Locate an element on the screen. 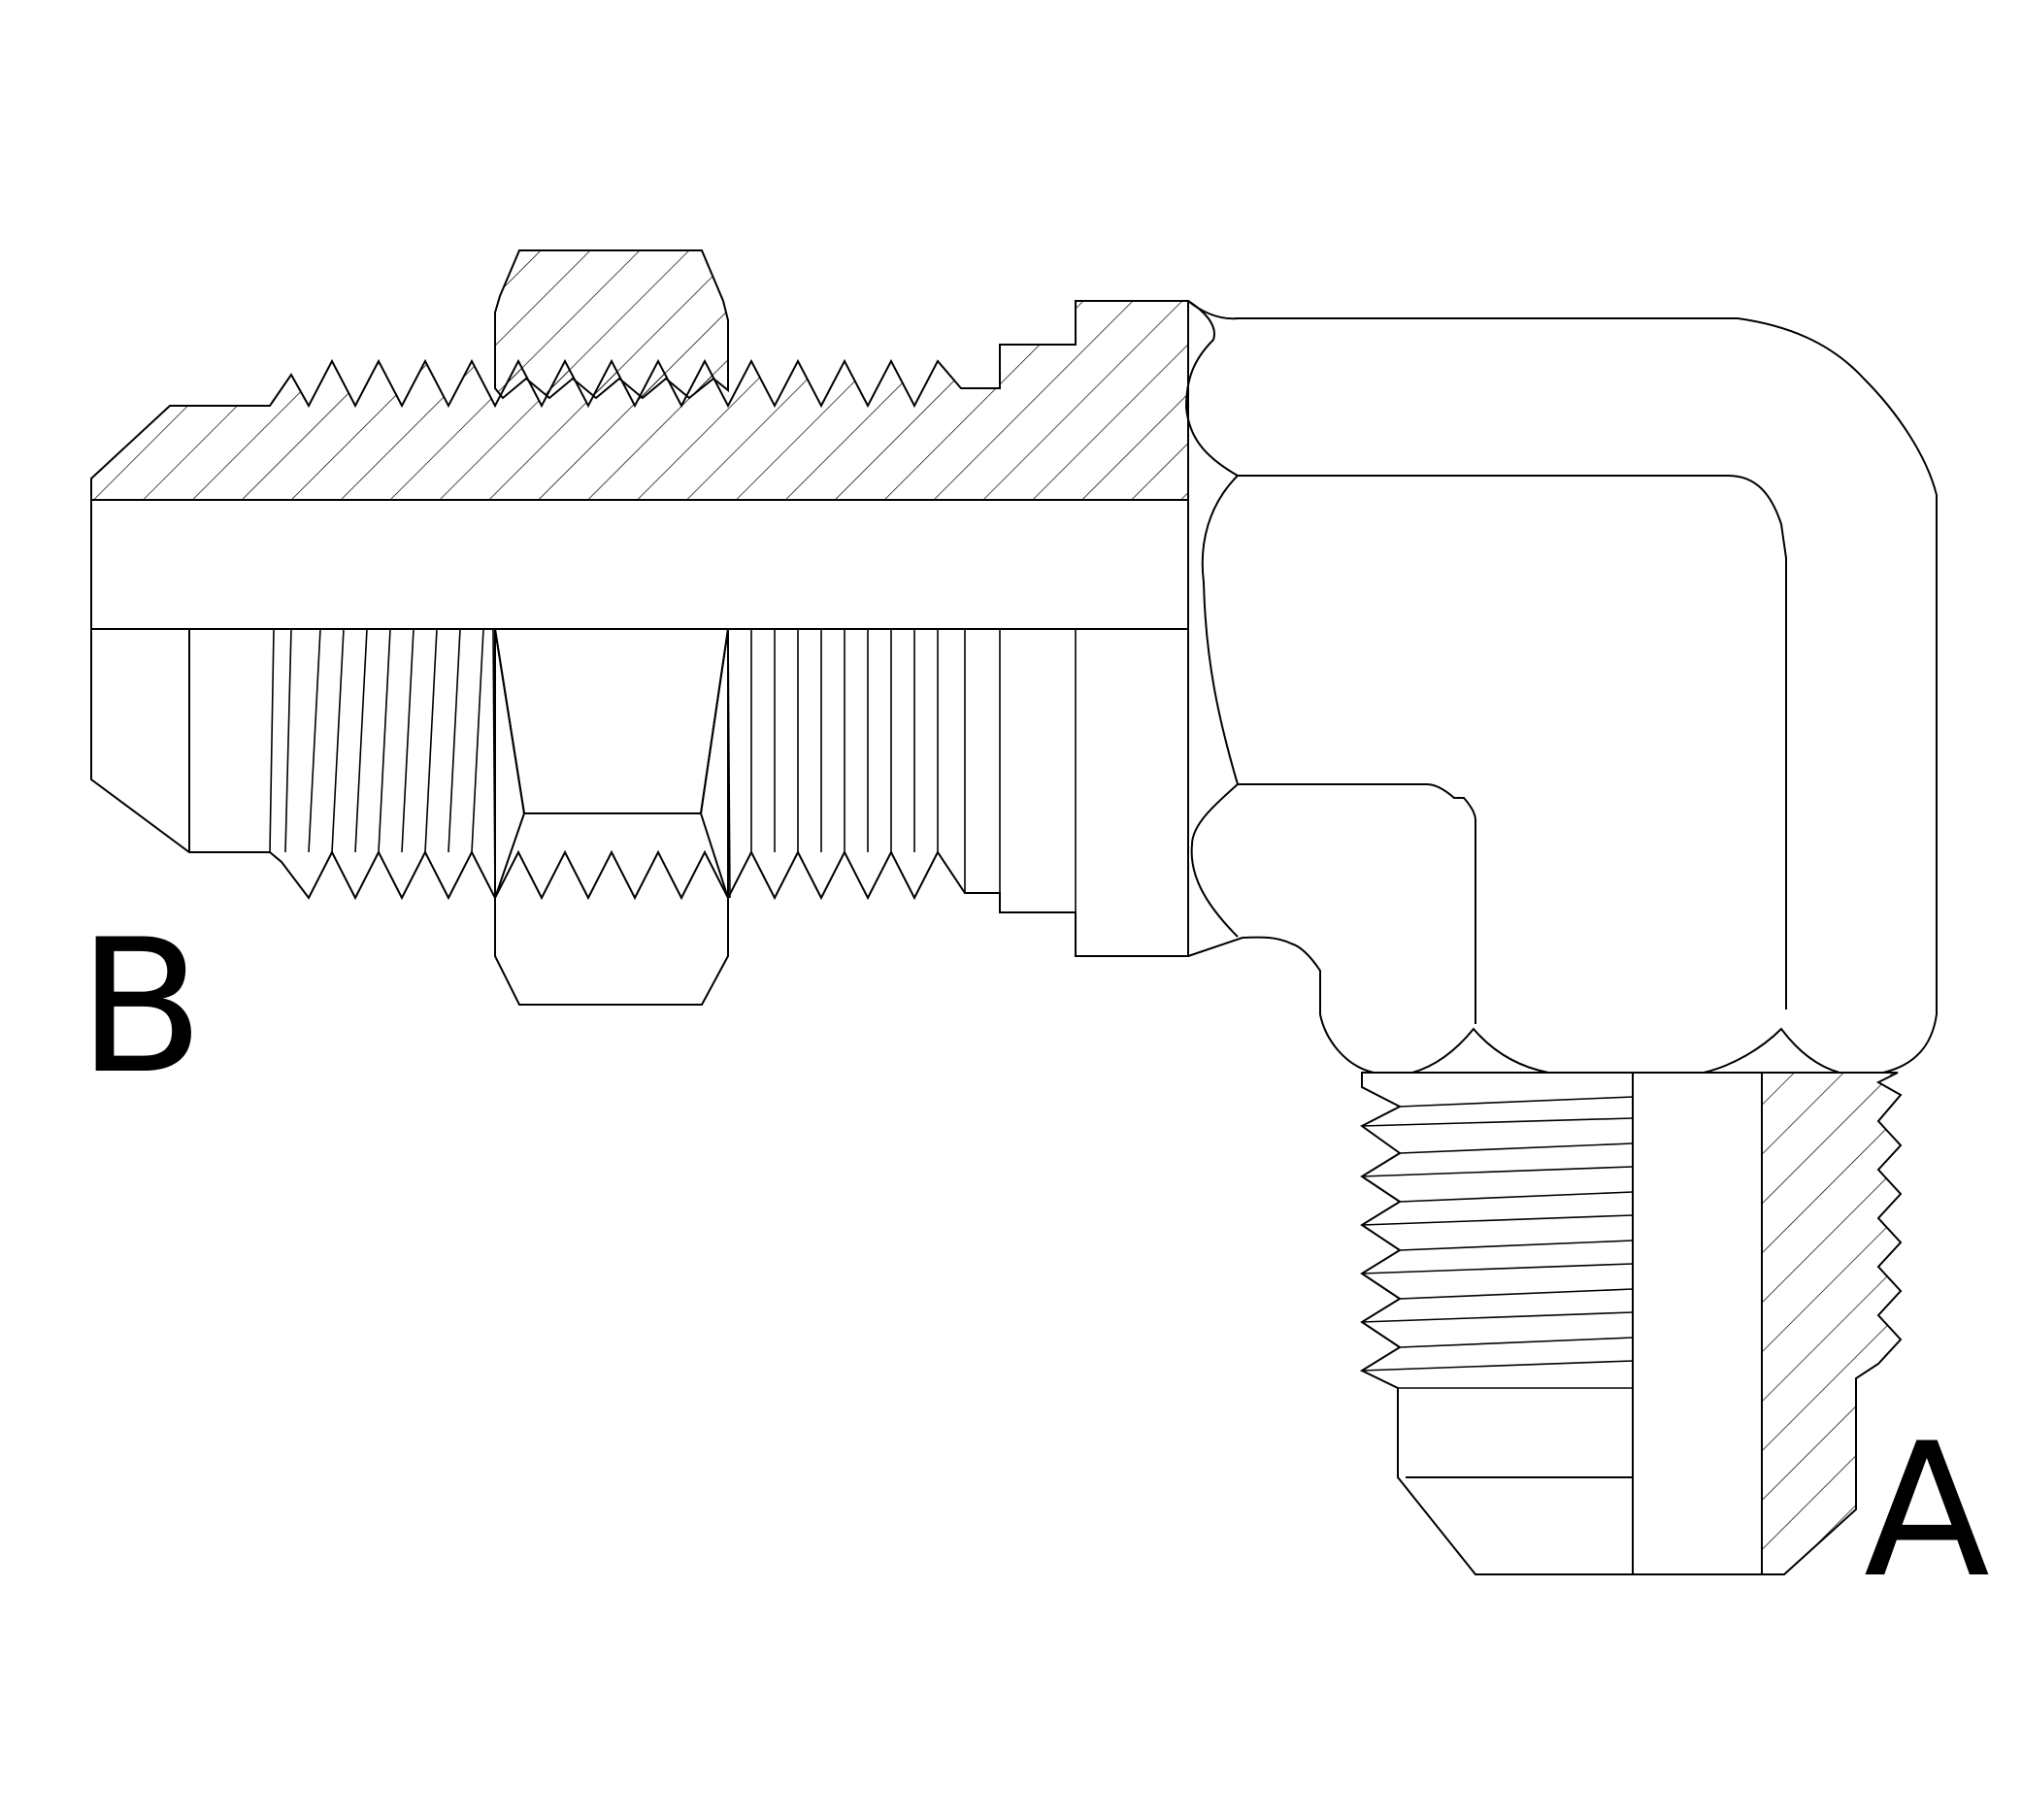 Image resolution: width=2022 pixels, height=1820 pixels. port-a-section-hatch is located at coordinates (1832, 1323).